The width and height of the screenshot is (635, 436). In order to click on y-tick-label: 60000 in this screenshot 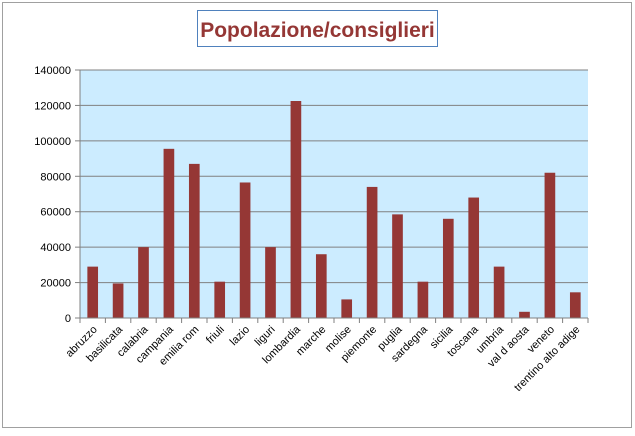, I will do `click(55, 213)`.